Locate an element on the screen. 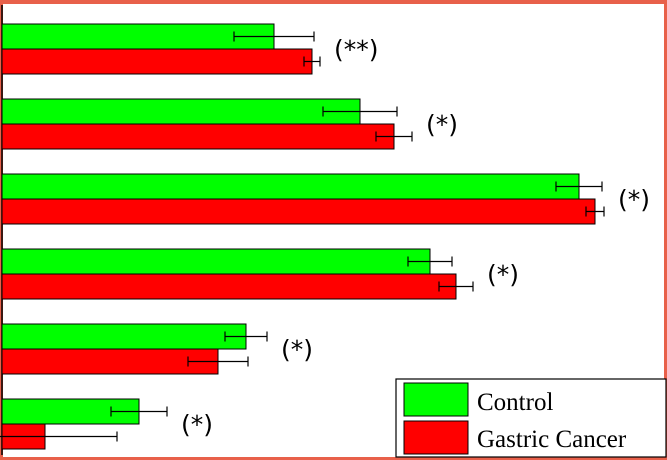 The width and height of the screenshot is (667, 460). legend-swatch-control is located at coordinates (436, 399).